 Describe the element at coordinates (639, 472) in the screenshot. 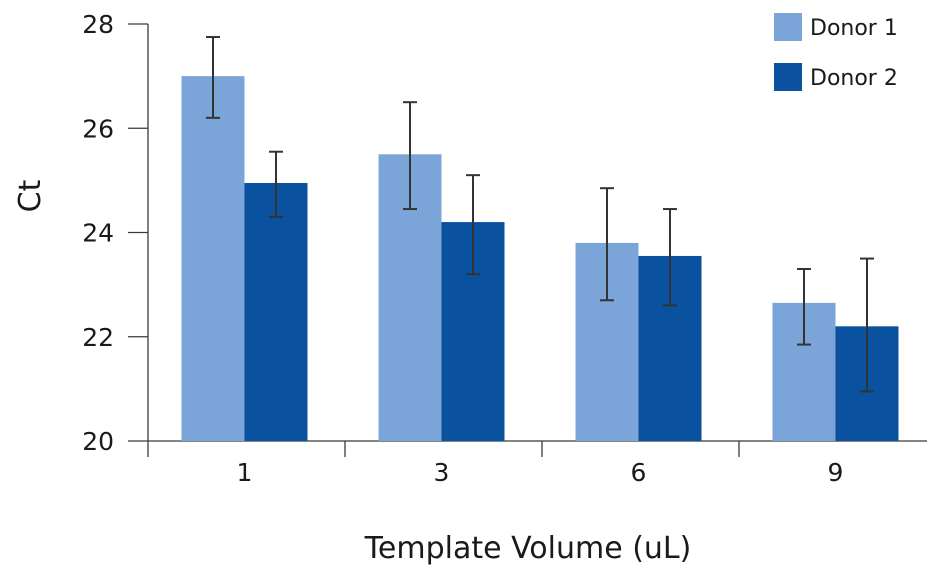

I see `x-tick-label: 6` at that location.